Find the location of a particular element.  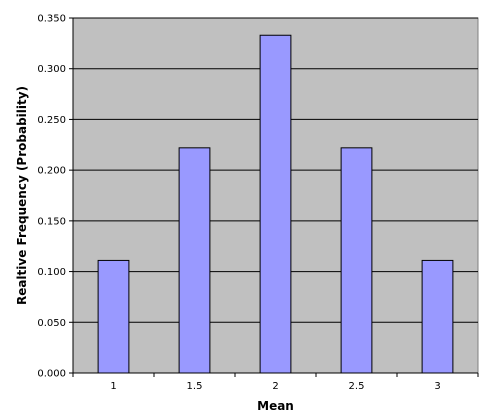

y-tick-label: 0.000 is located at coordinates (51, 374).